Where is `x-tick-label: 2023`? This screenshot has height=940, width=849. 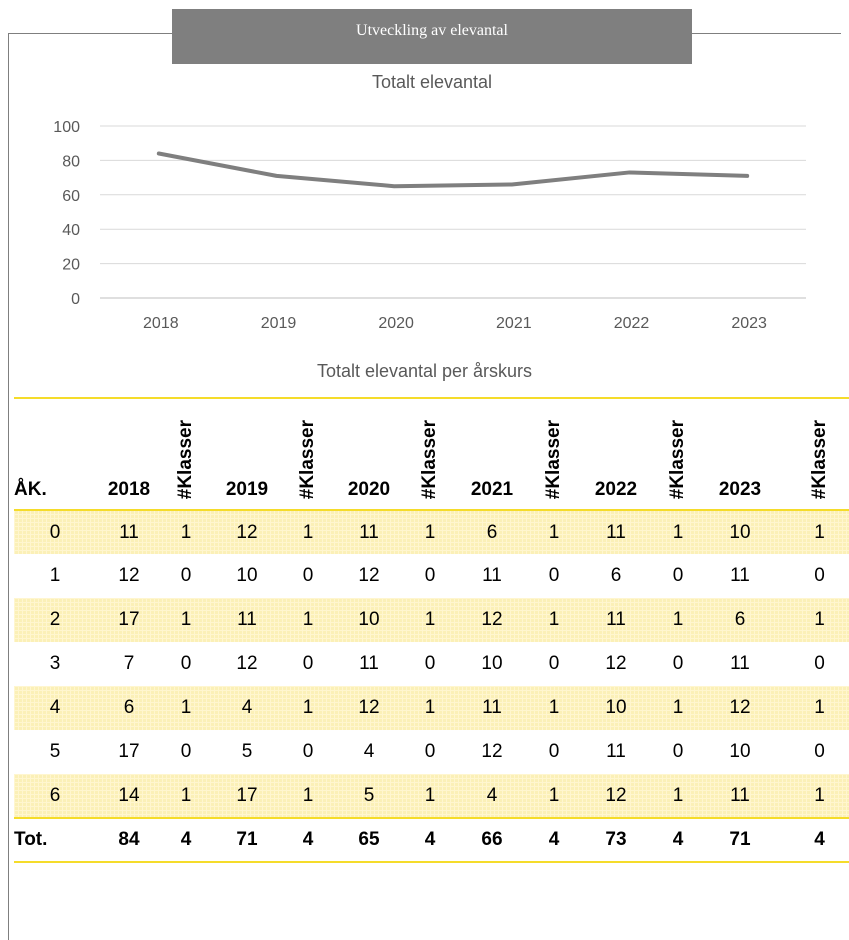 x-tick-label: 2023 is located at coordinates (749, 323).